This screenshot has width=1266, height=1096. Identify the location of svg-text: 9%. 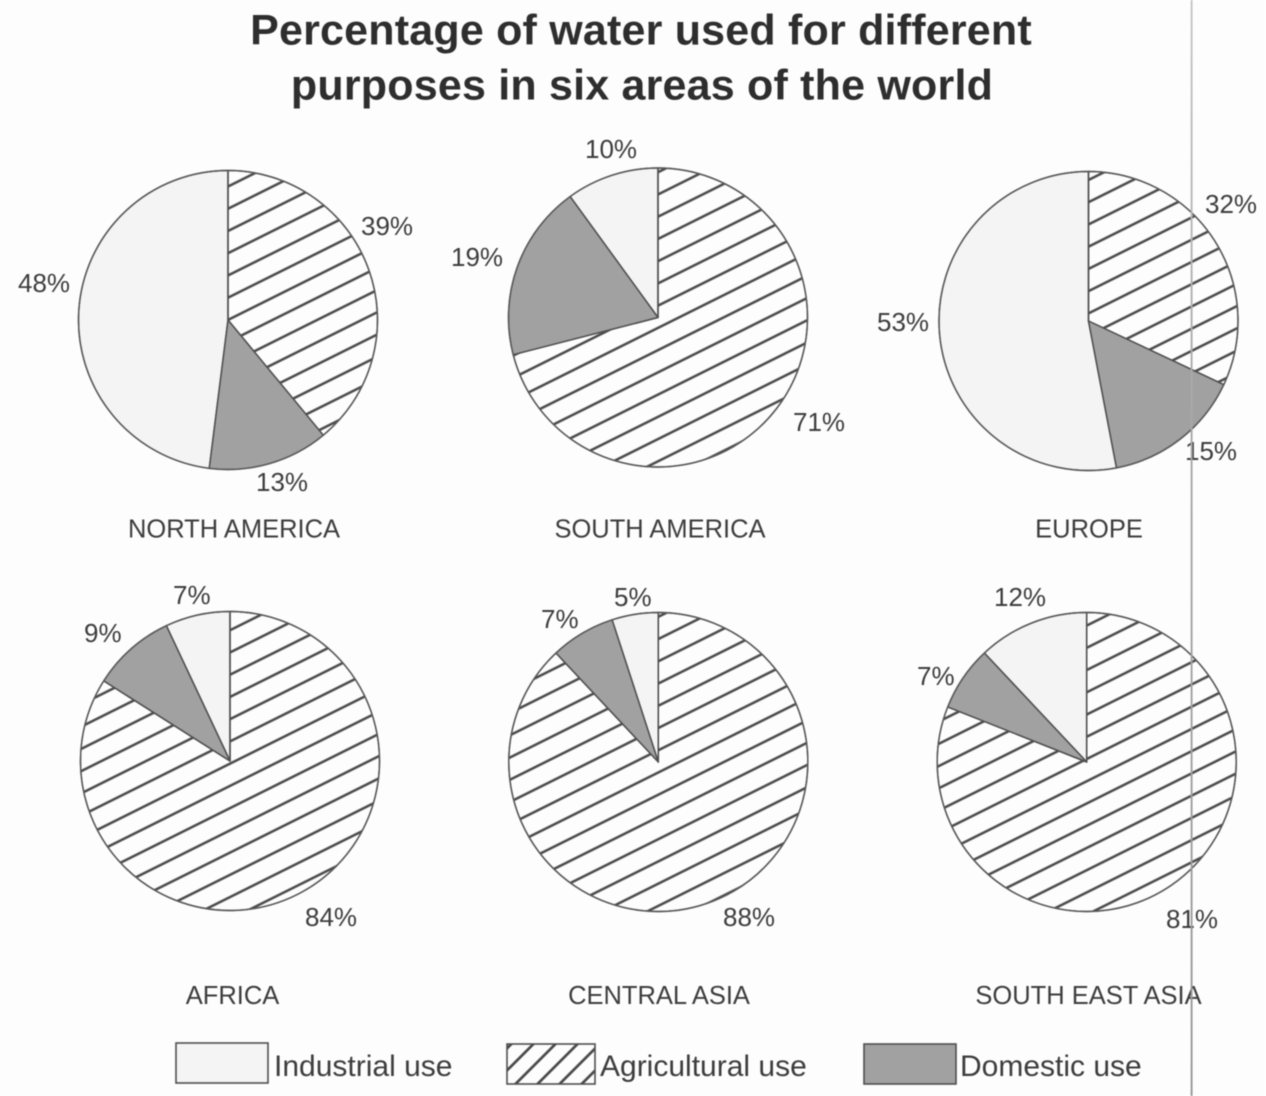
(103, 633).